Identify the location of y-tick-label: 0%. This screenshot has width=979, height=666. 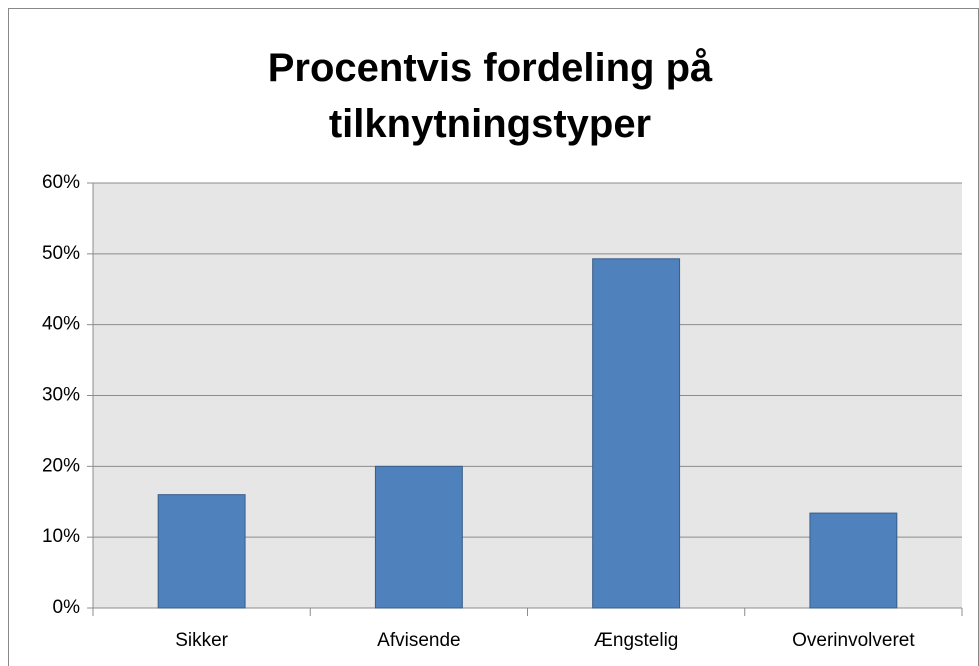
(67, 607).